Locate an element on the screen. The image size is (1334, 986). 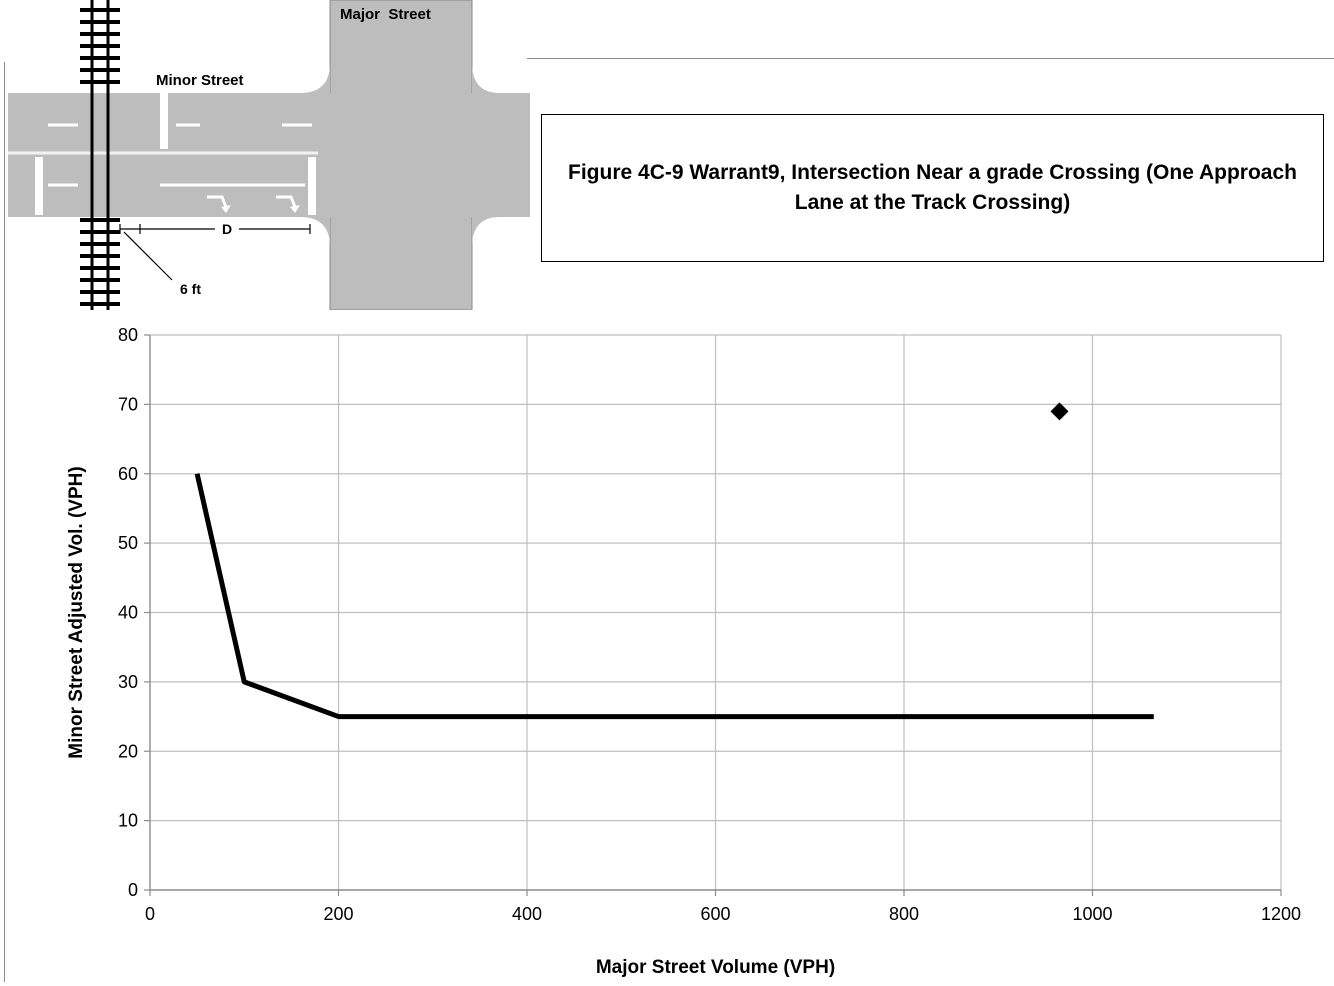
stop-bars is located at coordinates (175, 154).